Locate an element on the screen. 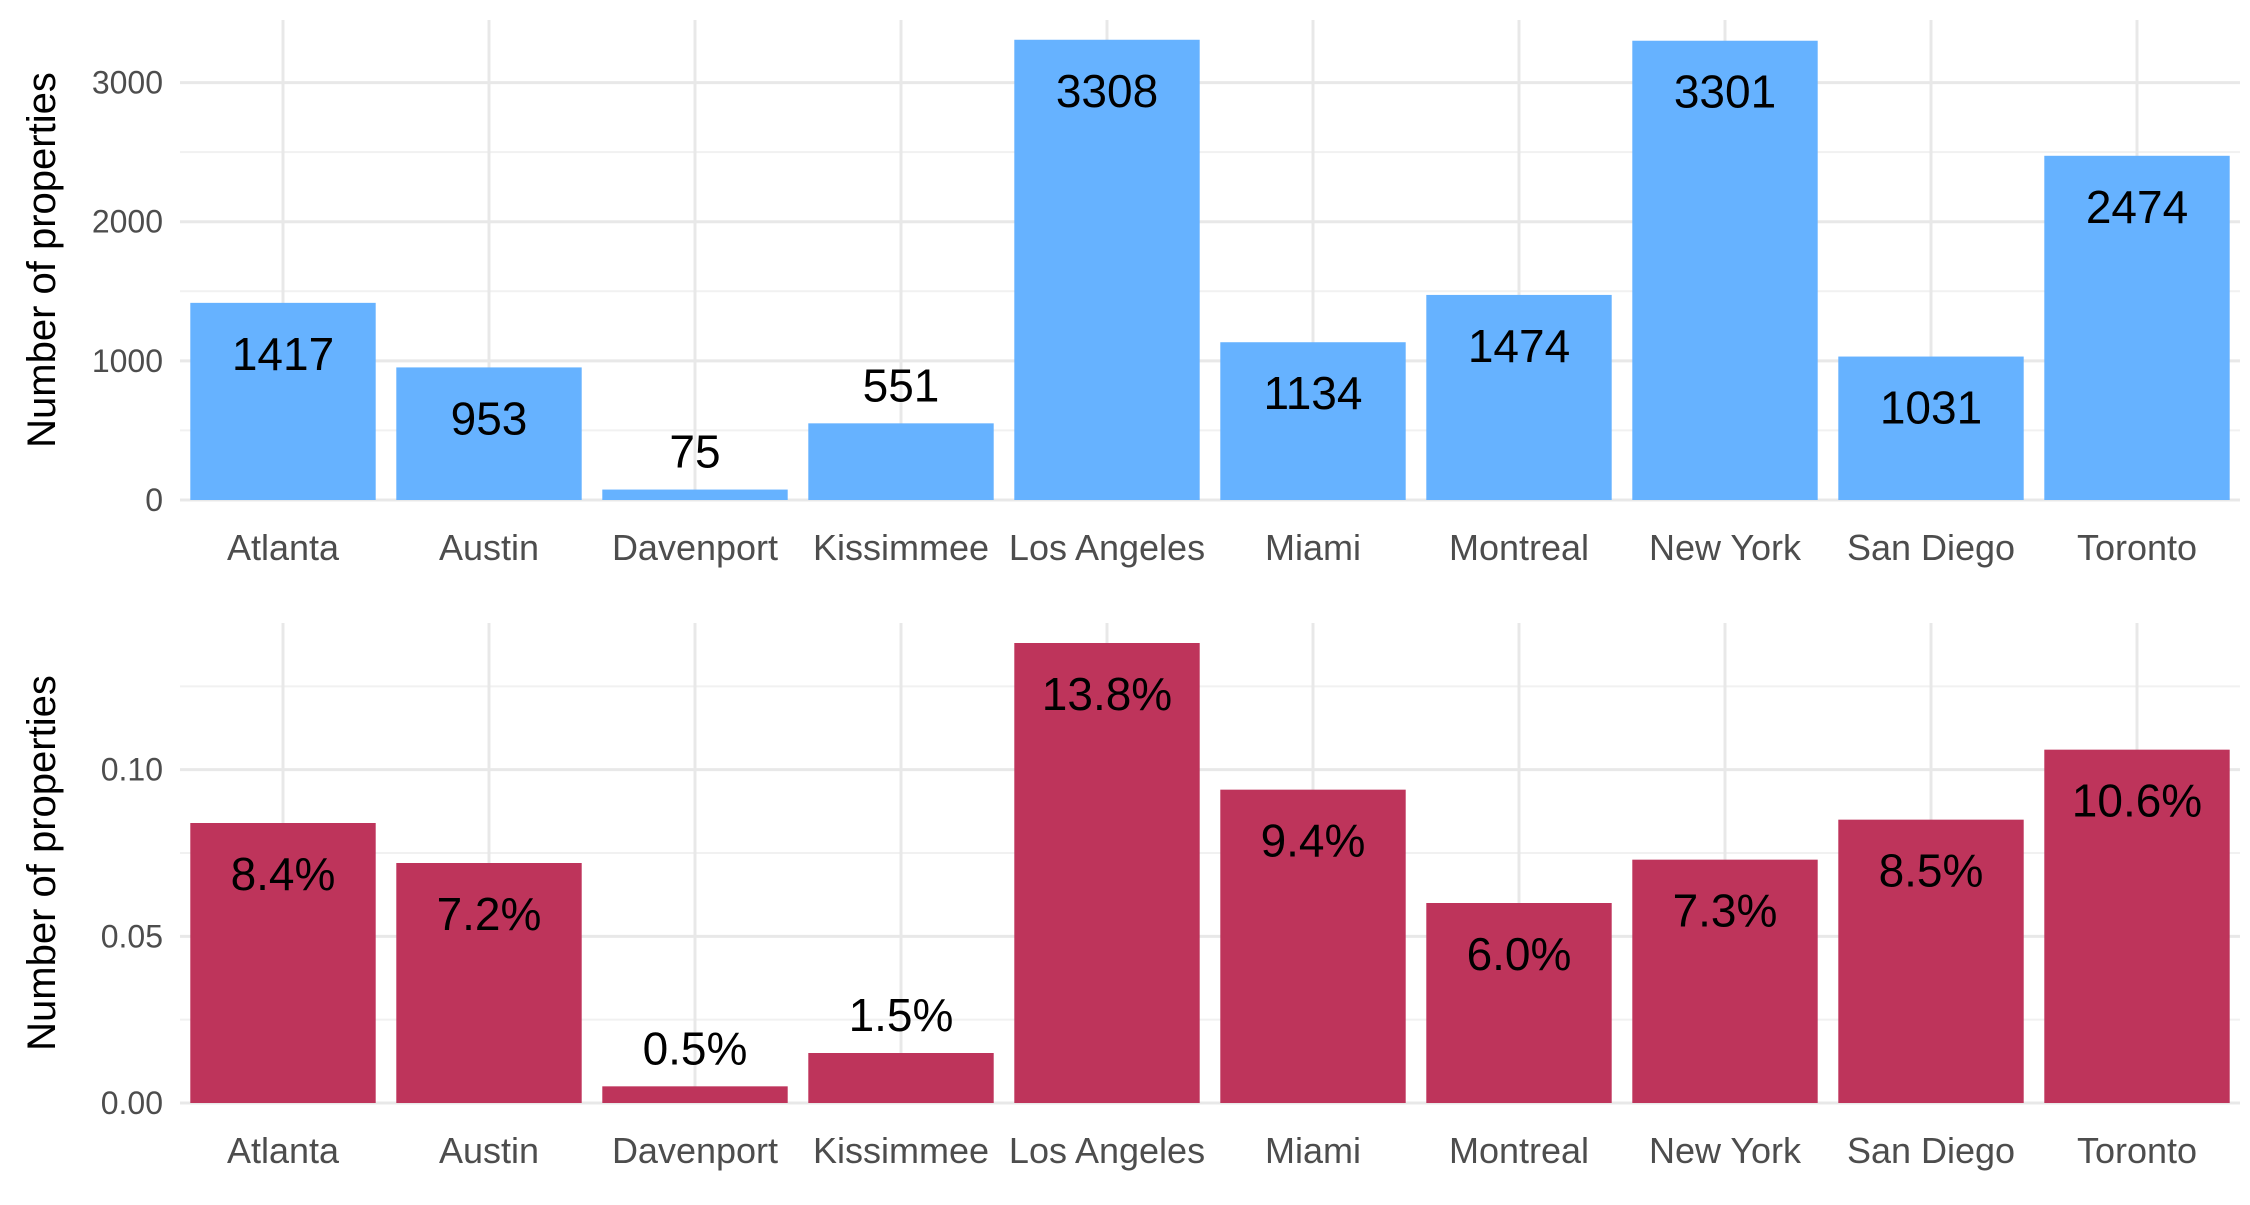 This screenshot has height=1205, width=2250. bar-value-label: 8.5% is located at coordinates (1931, 871).